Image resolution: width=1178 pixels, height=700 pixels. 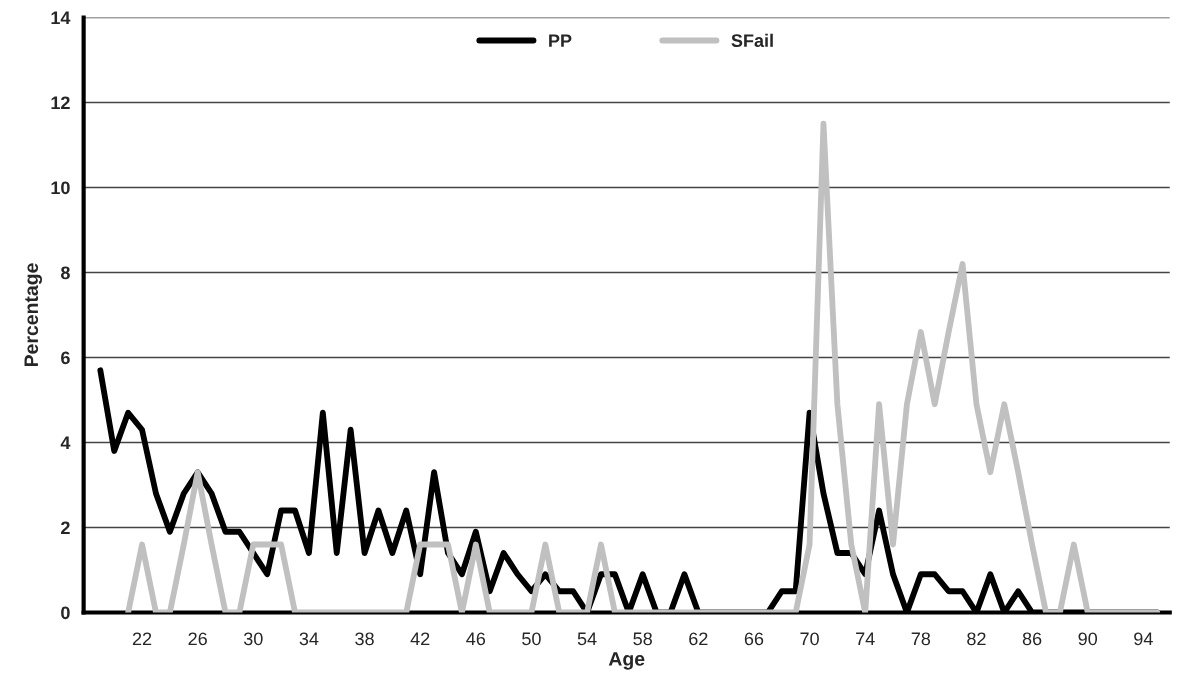 What do you see at coordinates (809, 639) in the screenshot?
I see `x-tick-label: 70` at bounding box center [809, 639].